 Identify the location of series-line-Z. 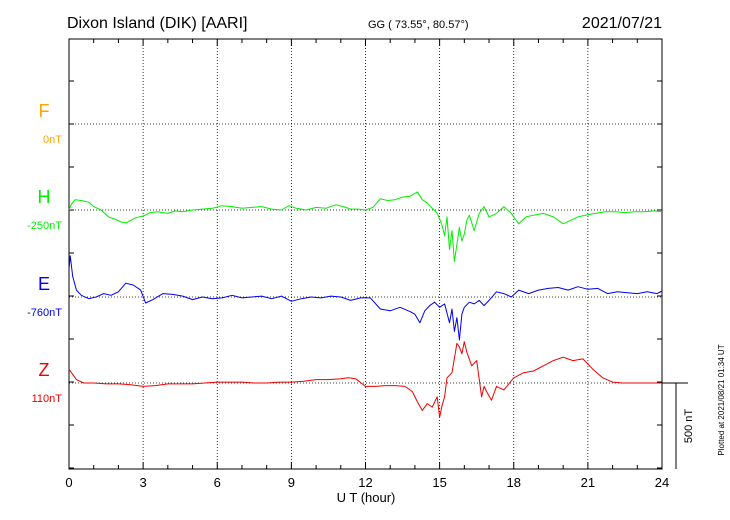
(365, 379).